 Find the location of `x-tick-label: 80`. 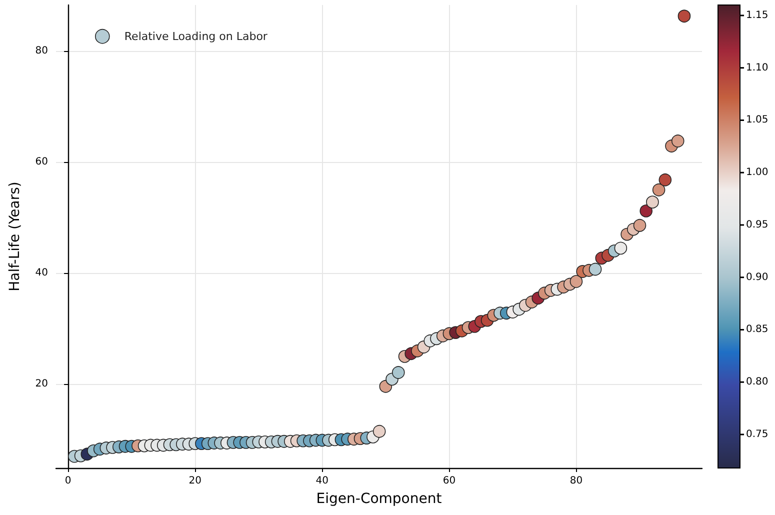

x-tick-label: 80 is located at coordinates (576, 481).